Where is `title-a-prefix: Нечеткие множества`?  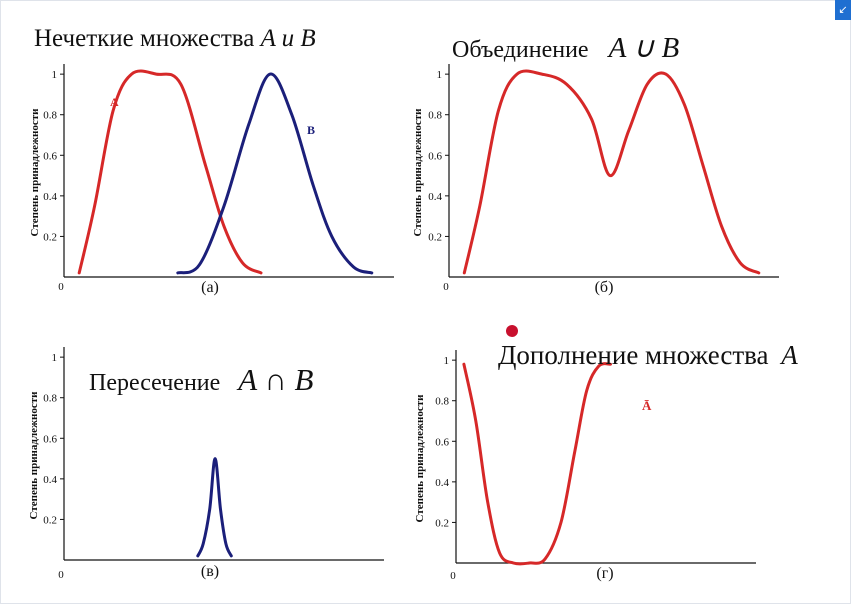 title-a-prefix: Нечеткие множества is located at coordinates (144, 38).